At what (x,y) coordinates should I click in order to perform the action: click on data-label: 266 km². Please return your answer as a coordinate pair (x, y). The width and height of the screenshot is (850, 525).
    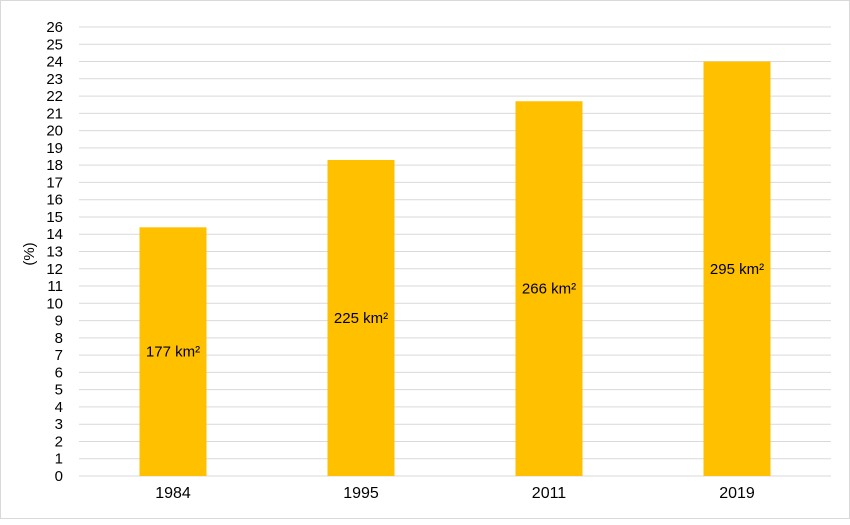
    Looking at the image, I should click on (549, 289).